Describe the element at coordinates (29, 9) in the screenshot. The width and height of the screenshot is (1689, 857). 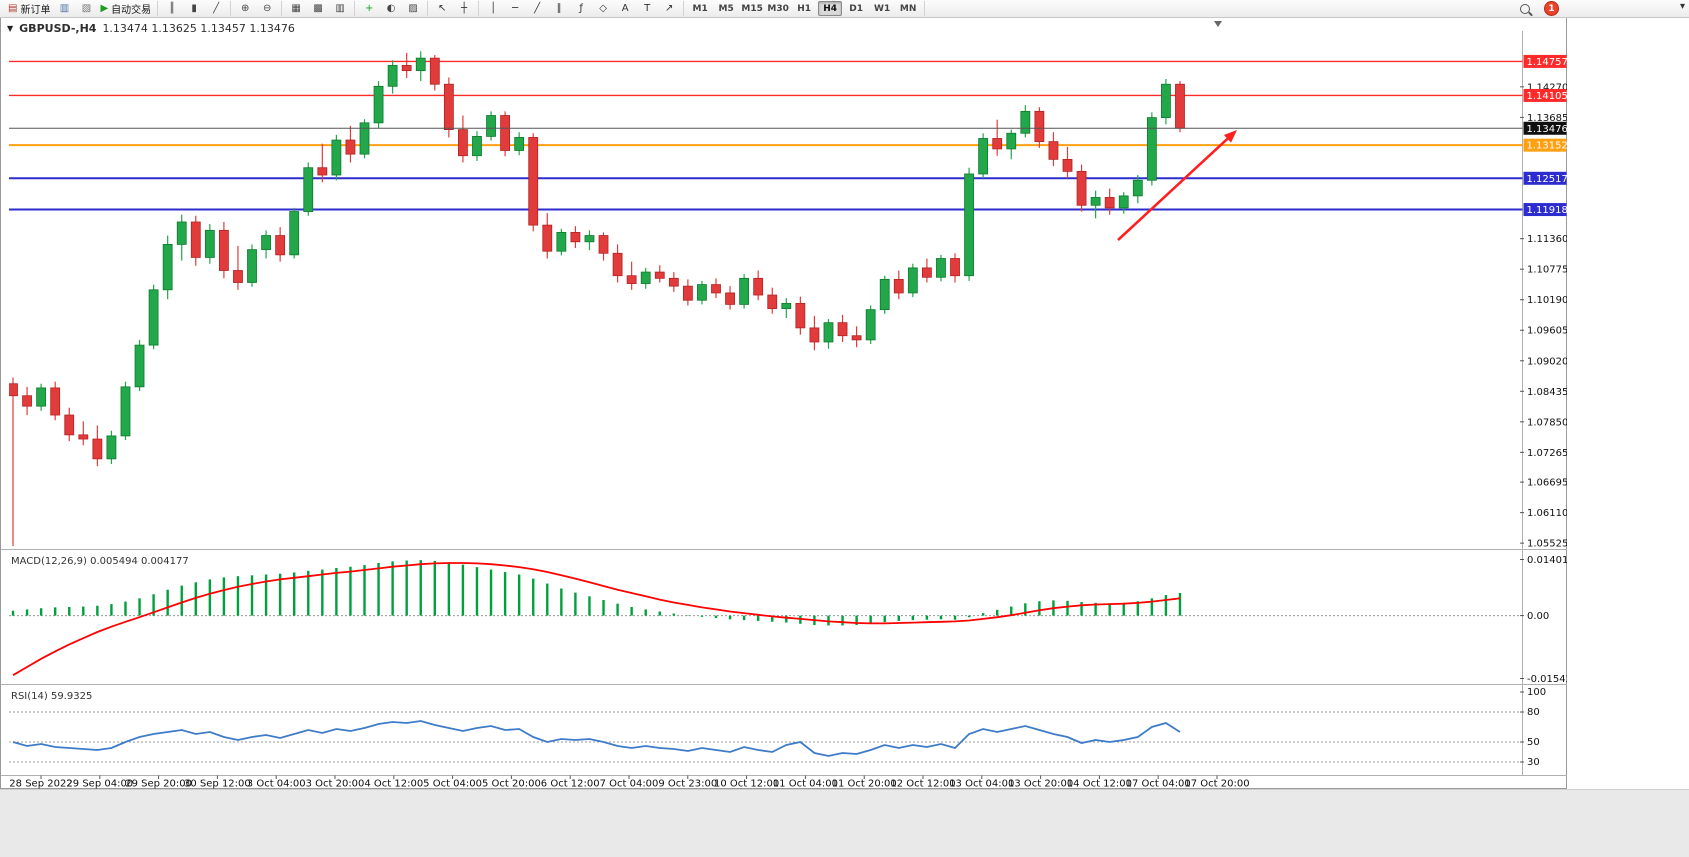
I see `new-order-button: ▤ 新订单` at that location.